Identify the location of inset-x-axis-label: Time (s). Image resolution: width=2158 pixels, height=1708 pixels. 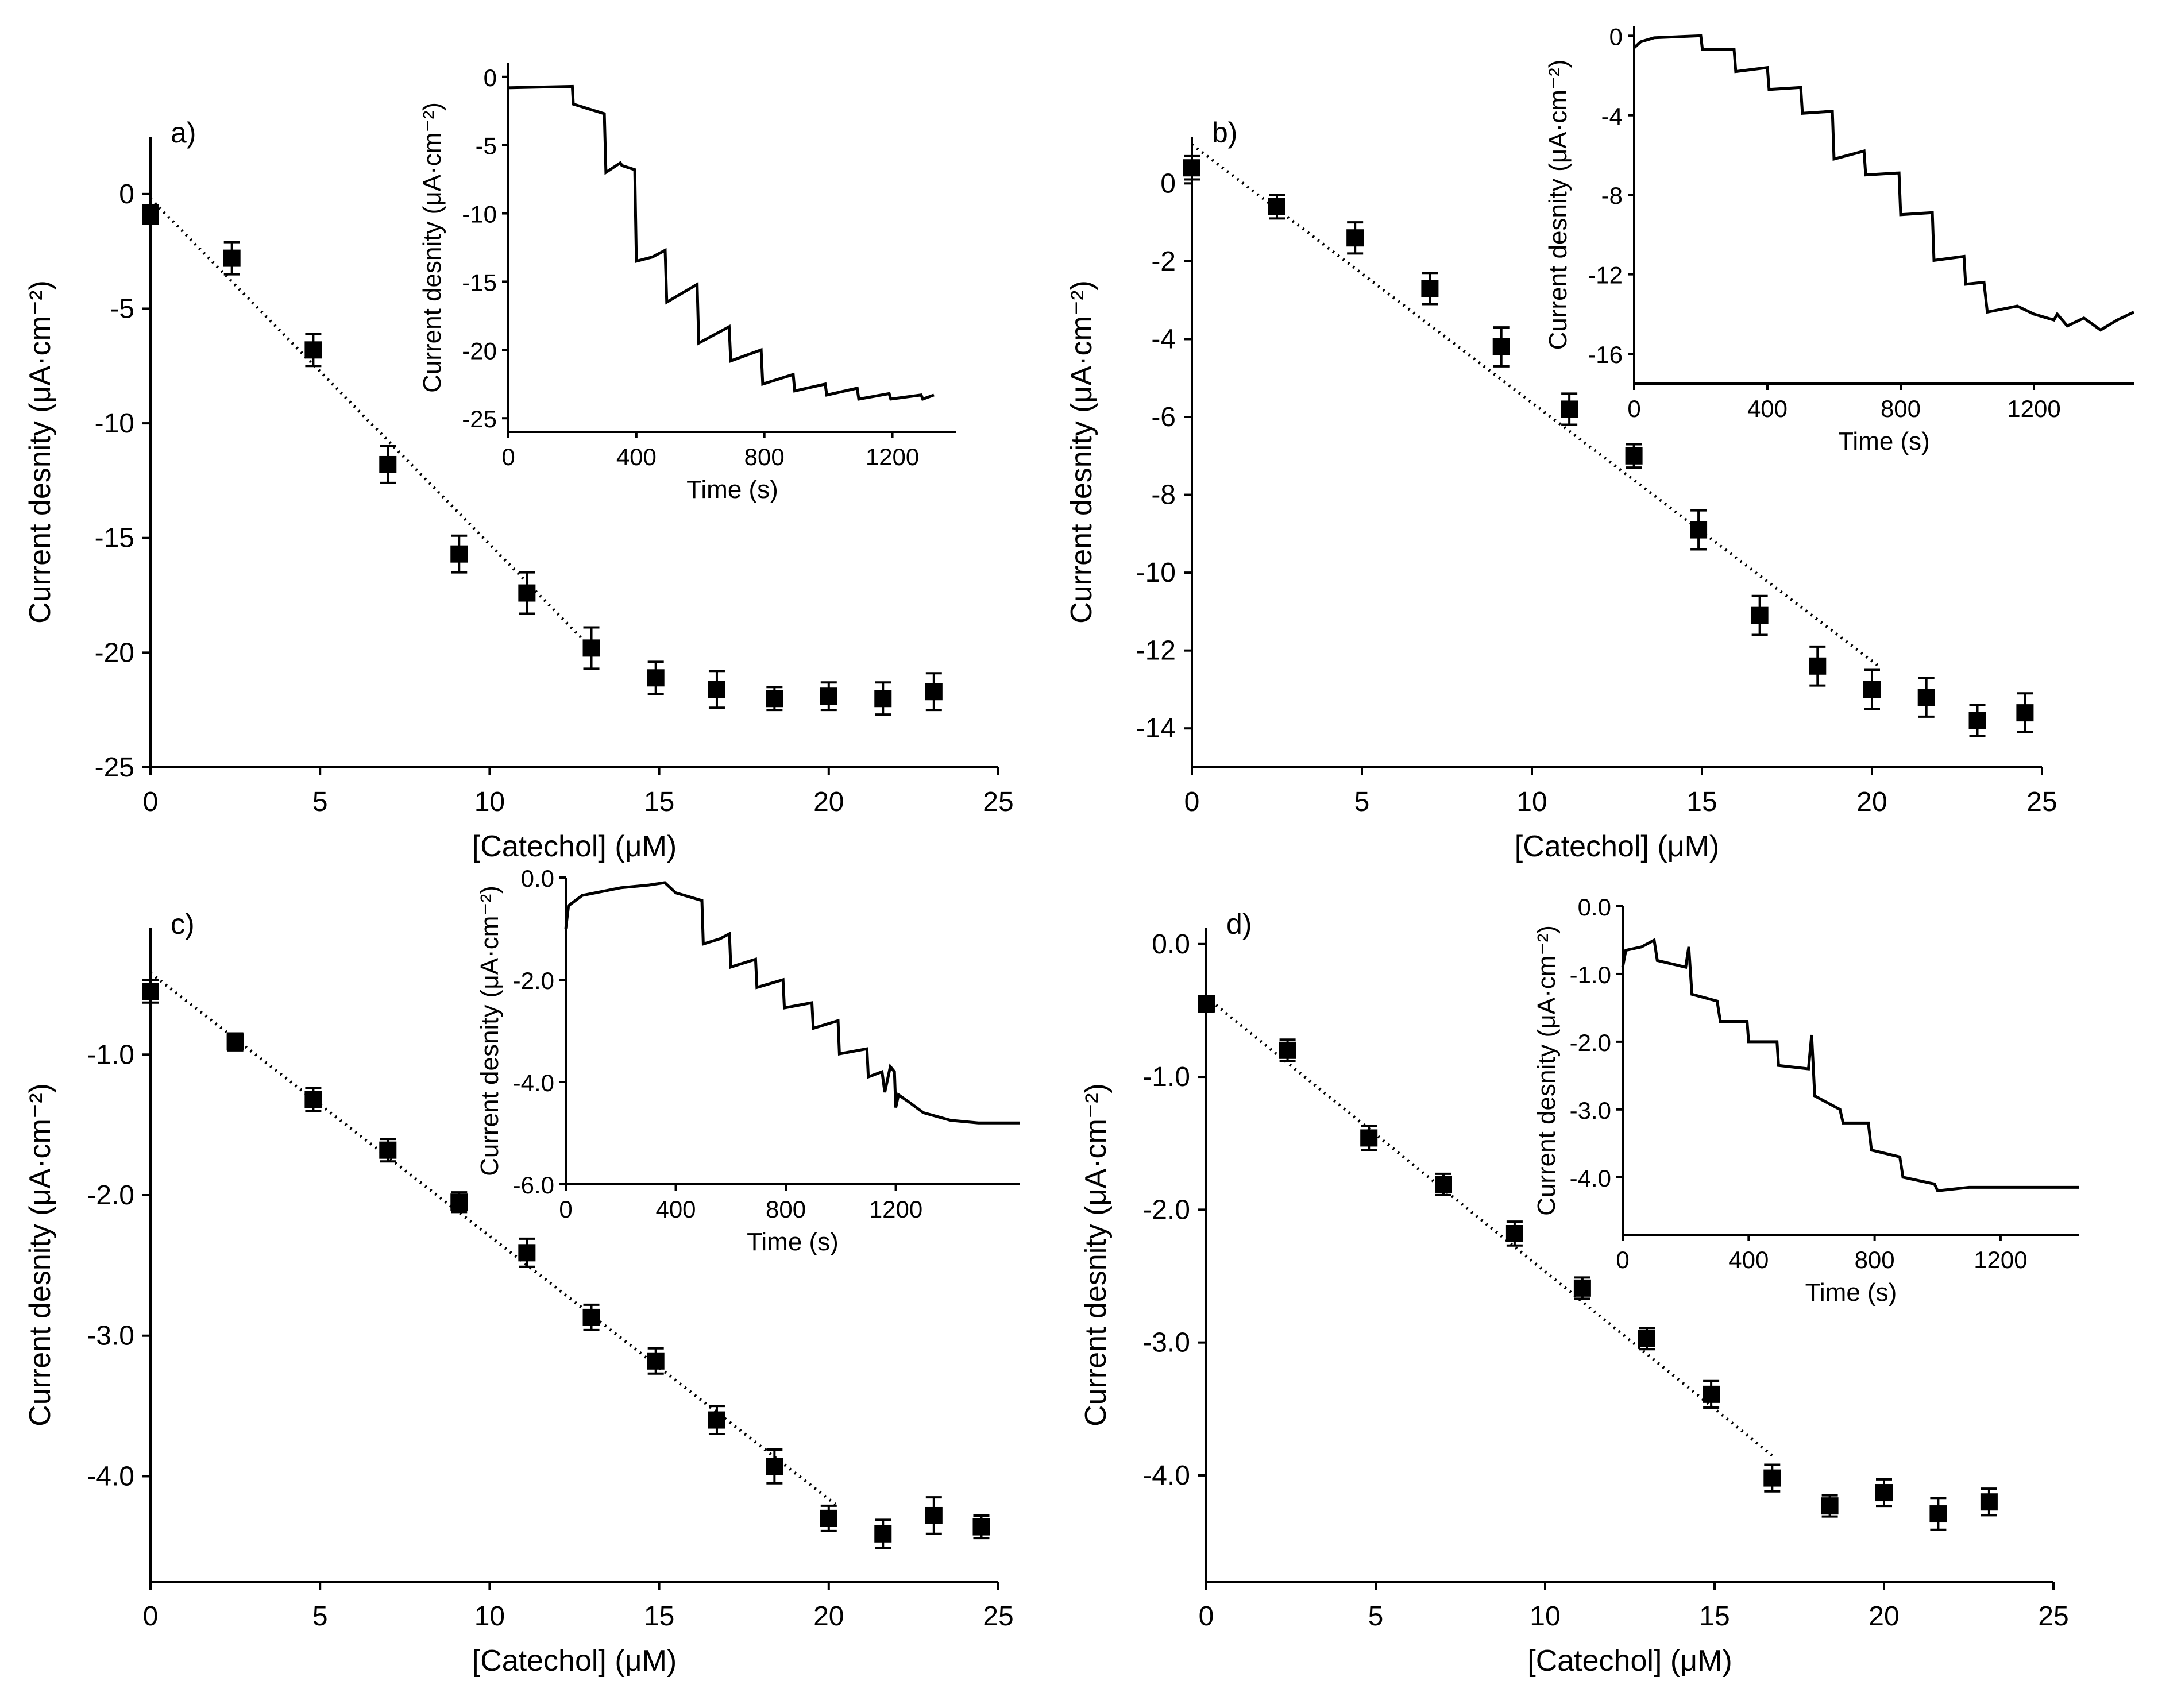
(1884, 441).